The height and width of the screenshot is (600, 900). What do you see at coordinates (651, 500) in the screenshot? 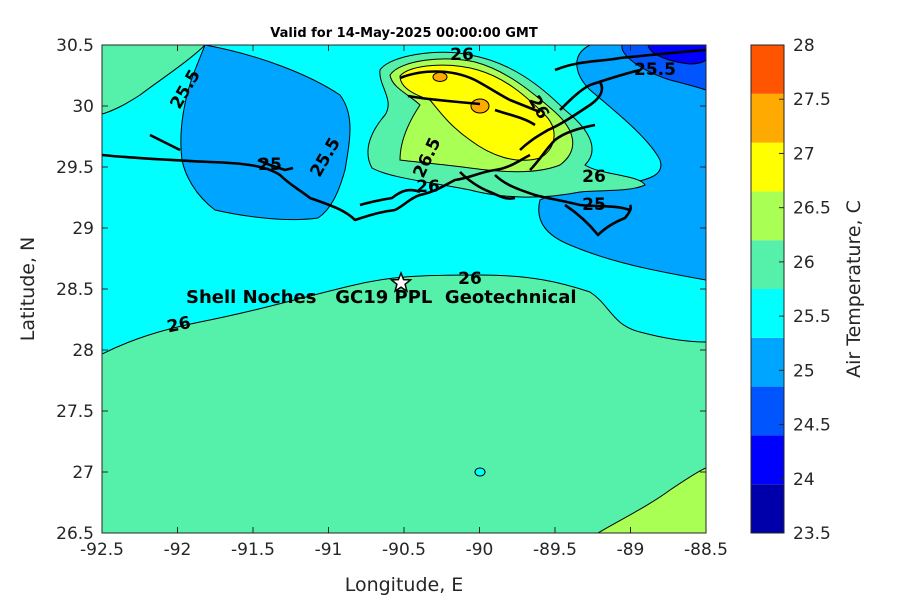
I see `region-26p5-27-se` at bounding box center [651, 500].